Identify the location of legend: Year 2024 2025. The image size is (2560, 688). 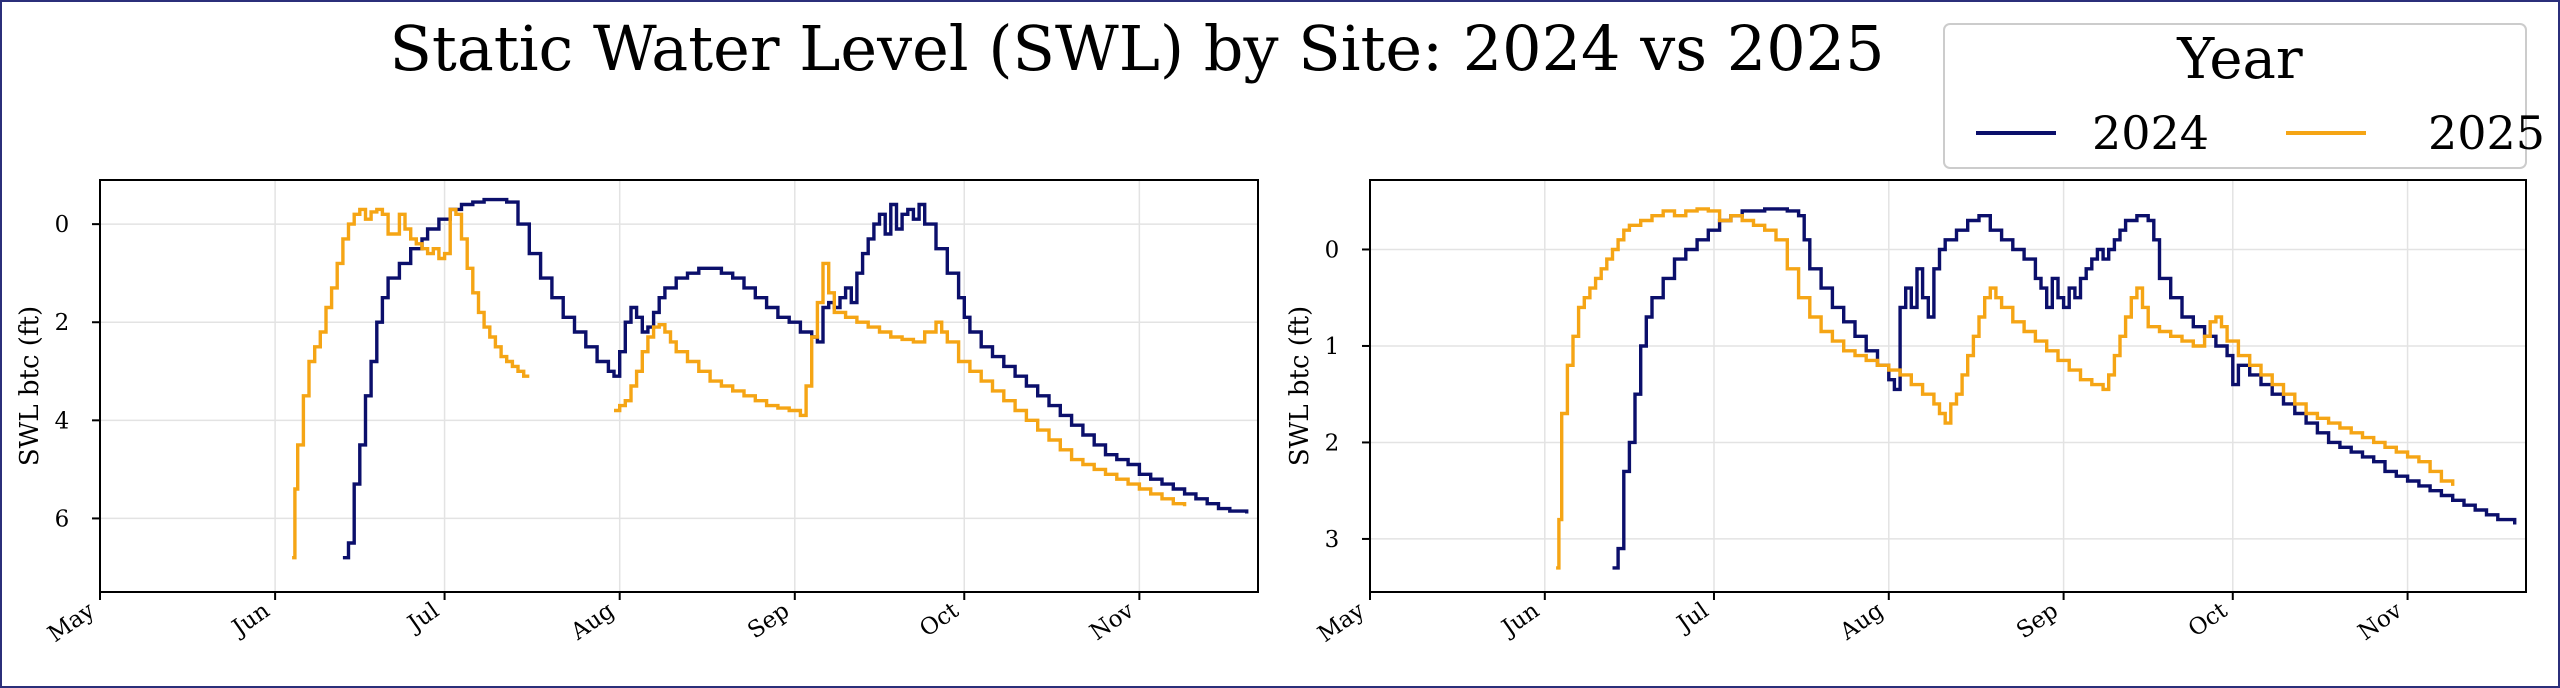
(2244, 96).